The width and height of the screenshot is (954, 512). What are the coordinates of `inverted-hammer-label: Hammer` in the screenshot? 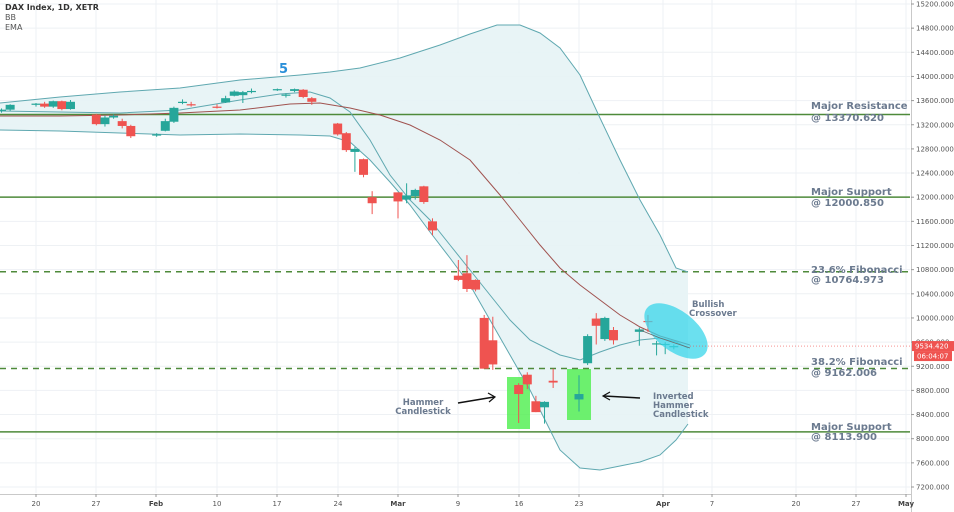 It's located at (673, 406).